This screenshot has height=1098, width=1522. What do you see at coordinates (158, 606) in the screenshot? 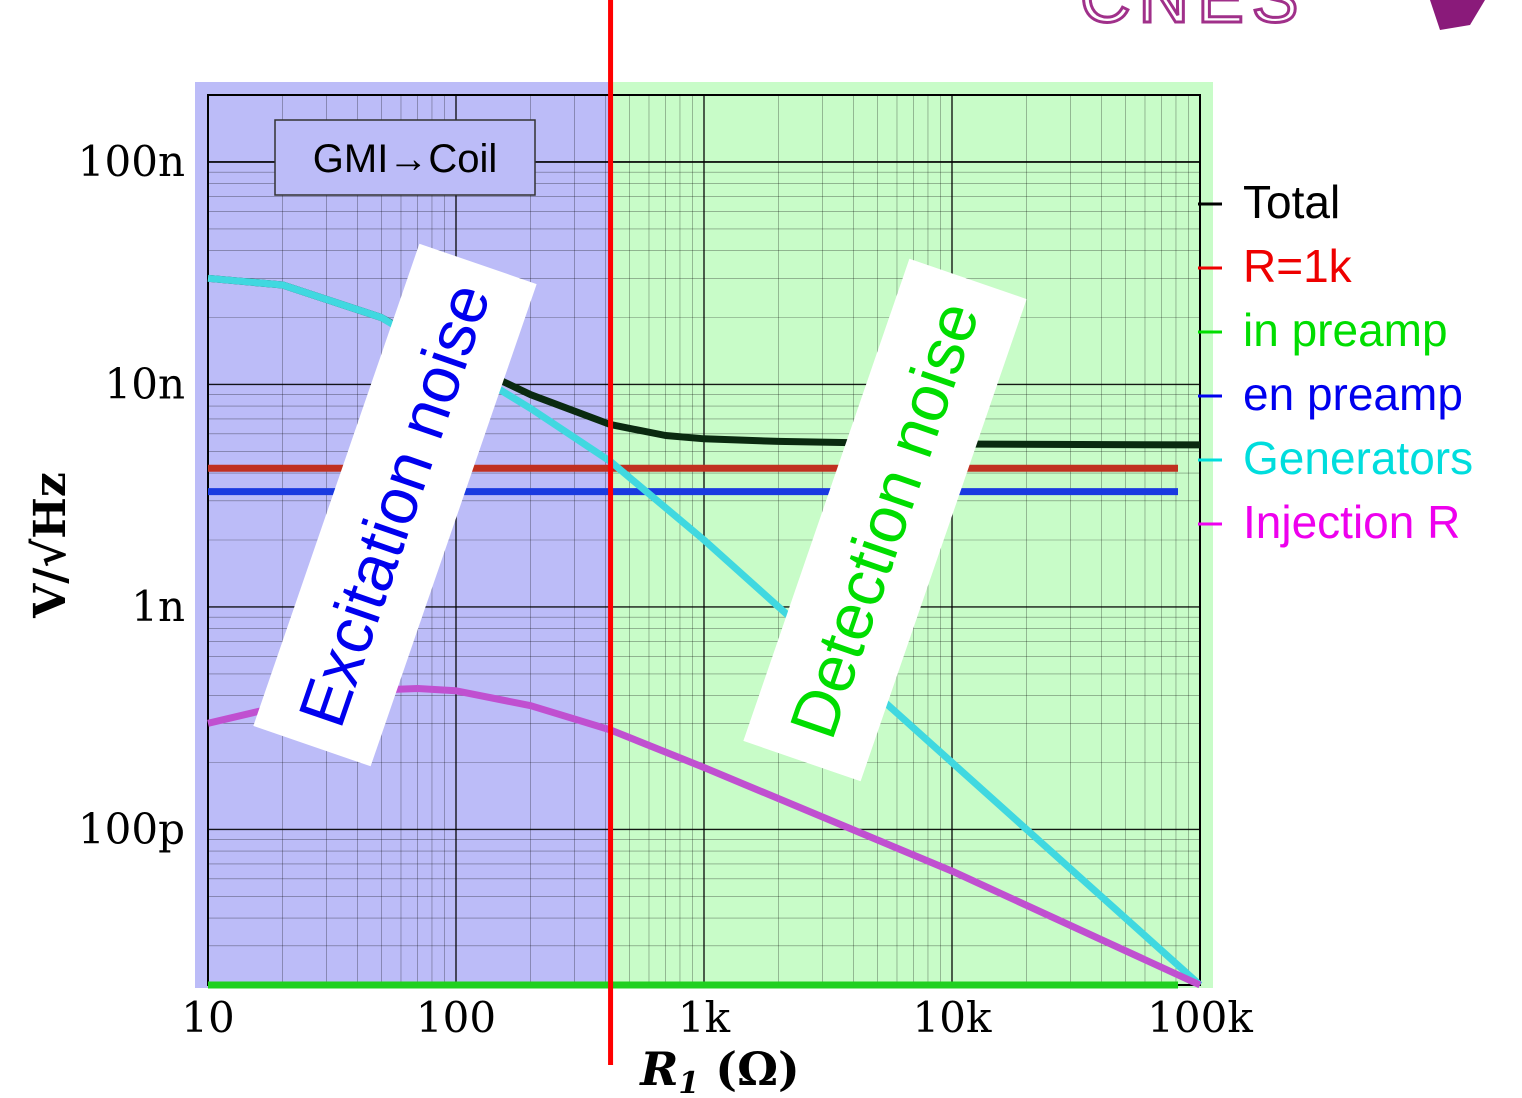
I see `y-tick-label: 1n` at bounding box center [158, 606].